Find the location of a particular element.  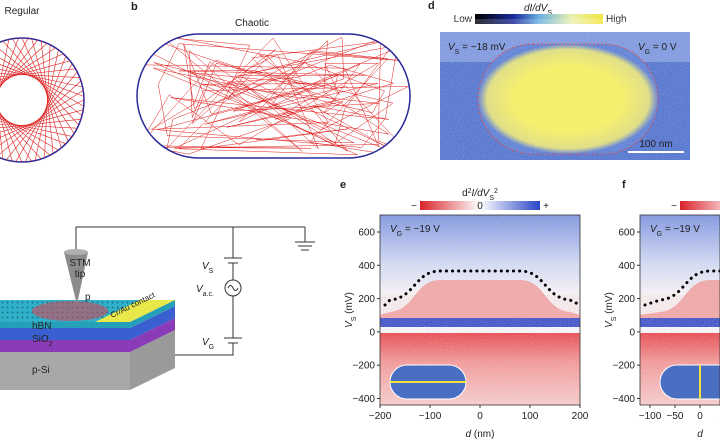

panel-label: d is located at coordinates (431, 6).